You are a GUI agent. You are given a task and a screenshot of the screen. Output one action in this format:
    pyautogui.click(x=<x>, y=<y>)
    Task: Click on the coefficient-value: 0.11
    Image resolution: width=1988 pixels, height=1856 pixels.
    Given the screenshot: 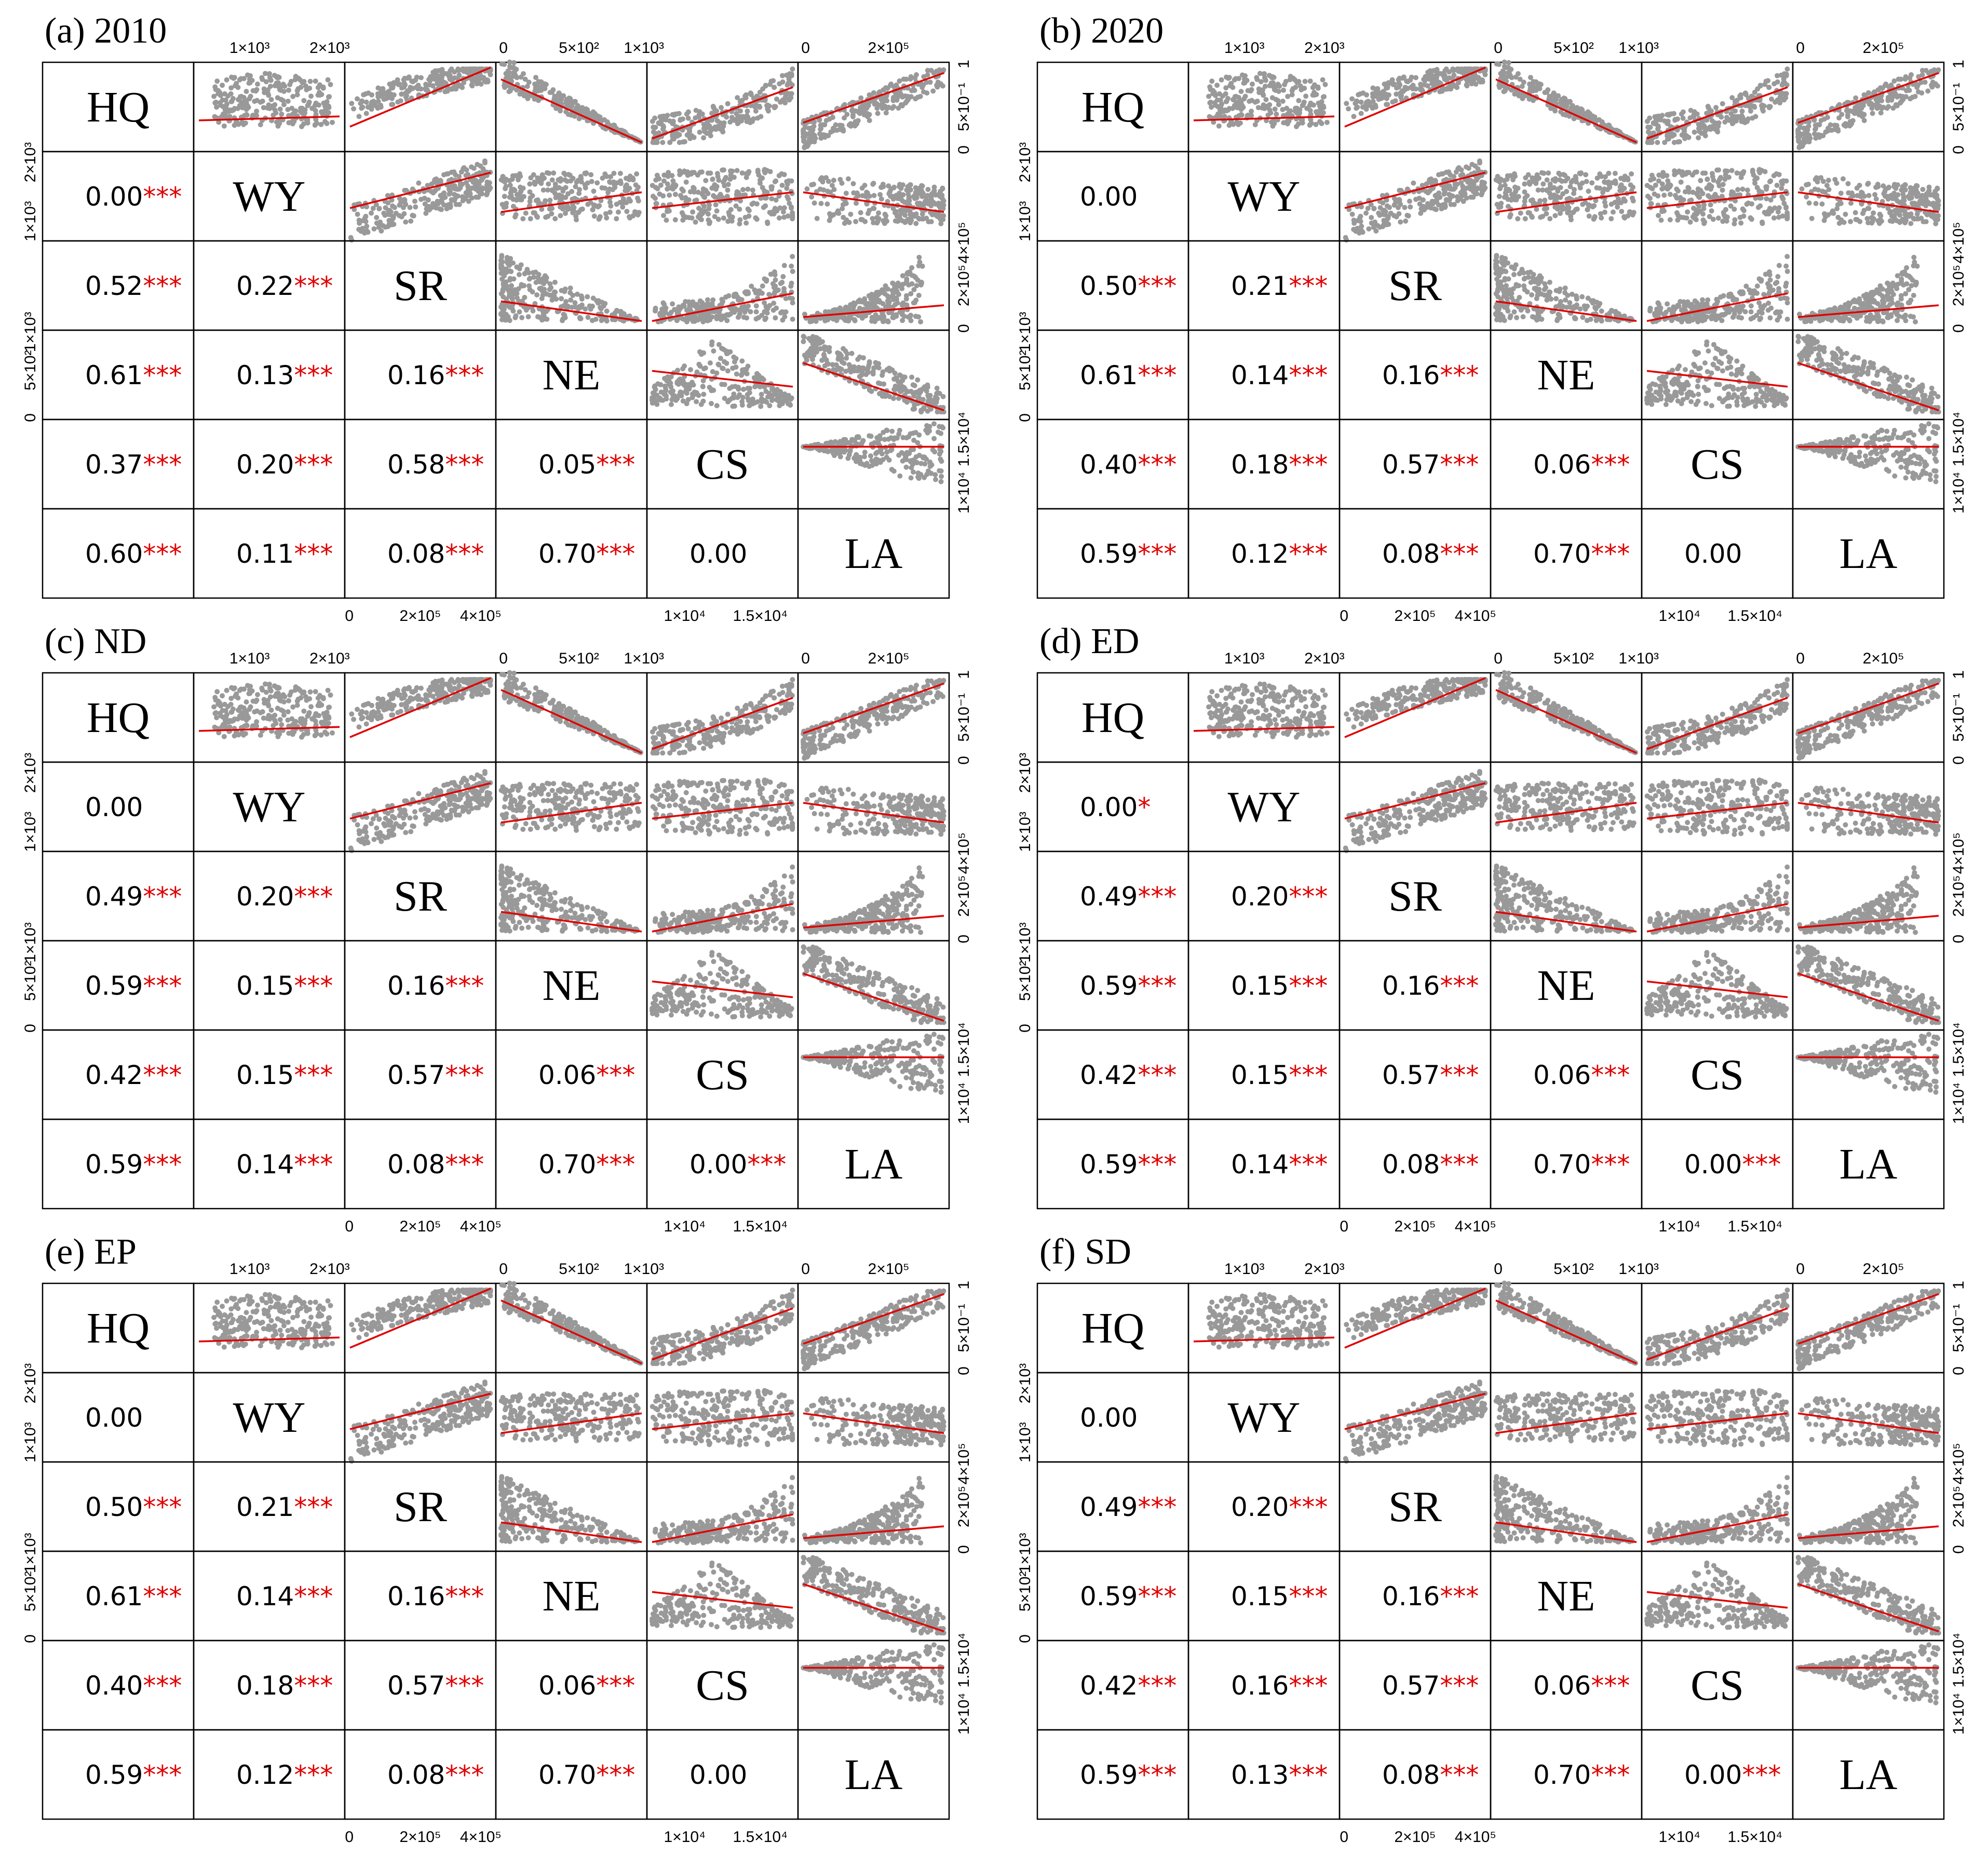 What is the action you would take?
    pyautogui.click(x=265, y=554)
    